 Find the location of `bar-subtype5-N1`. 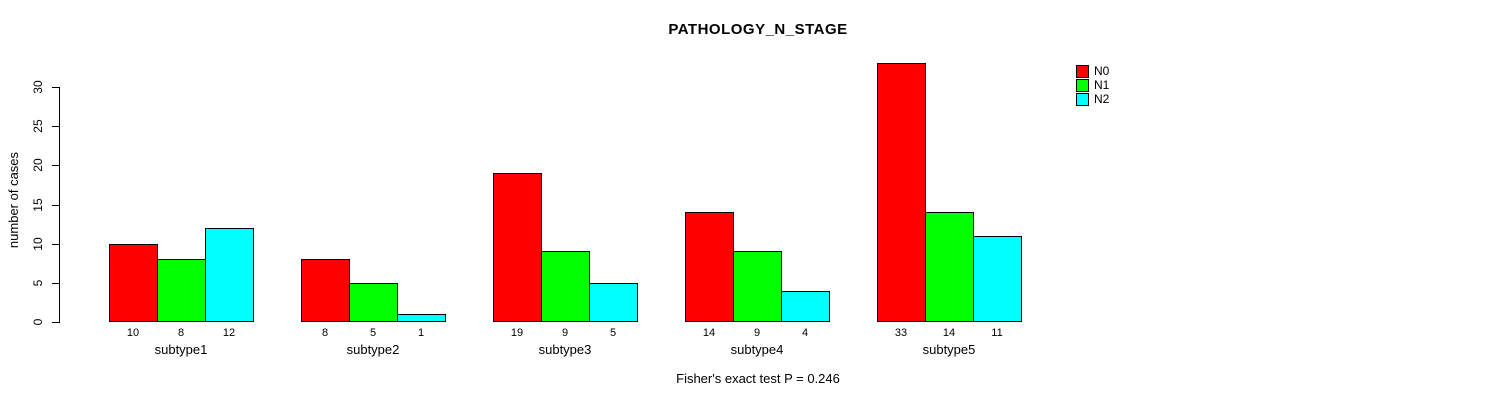

bar-subtype5-N1 is located at coordinates (949, 267).